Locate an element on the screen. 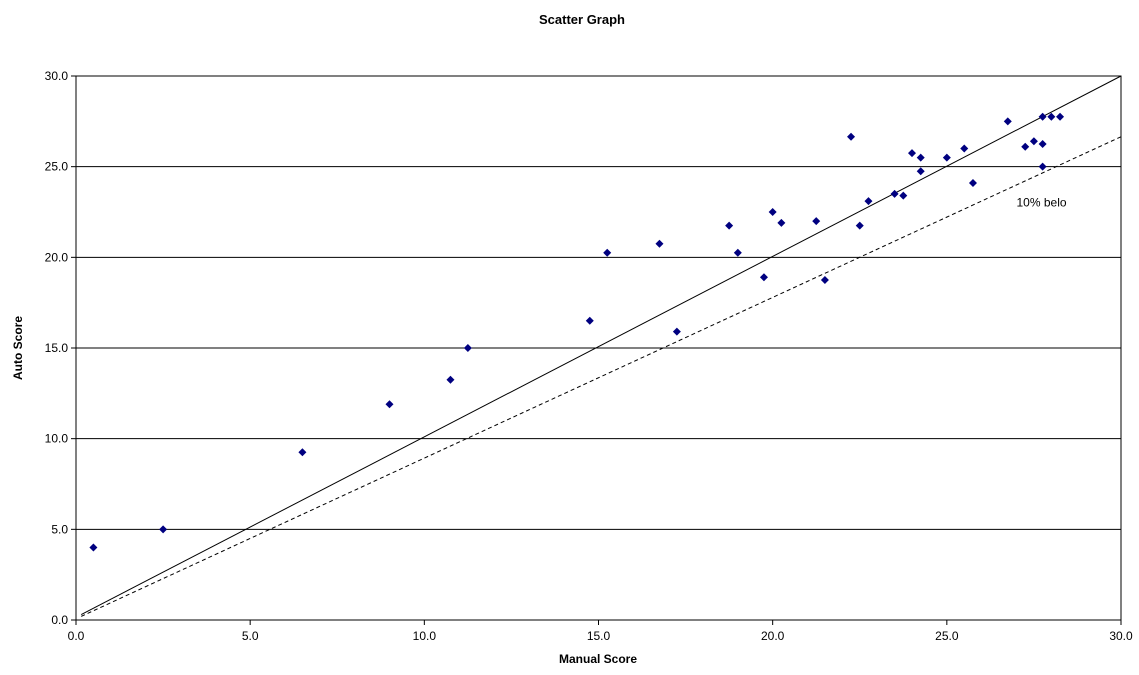 This screenshot has height=675, width=1139. y-tick-label: 0.0 is located at coordinates (59, 620).